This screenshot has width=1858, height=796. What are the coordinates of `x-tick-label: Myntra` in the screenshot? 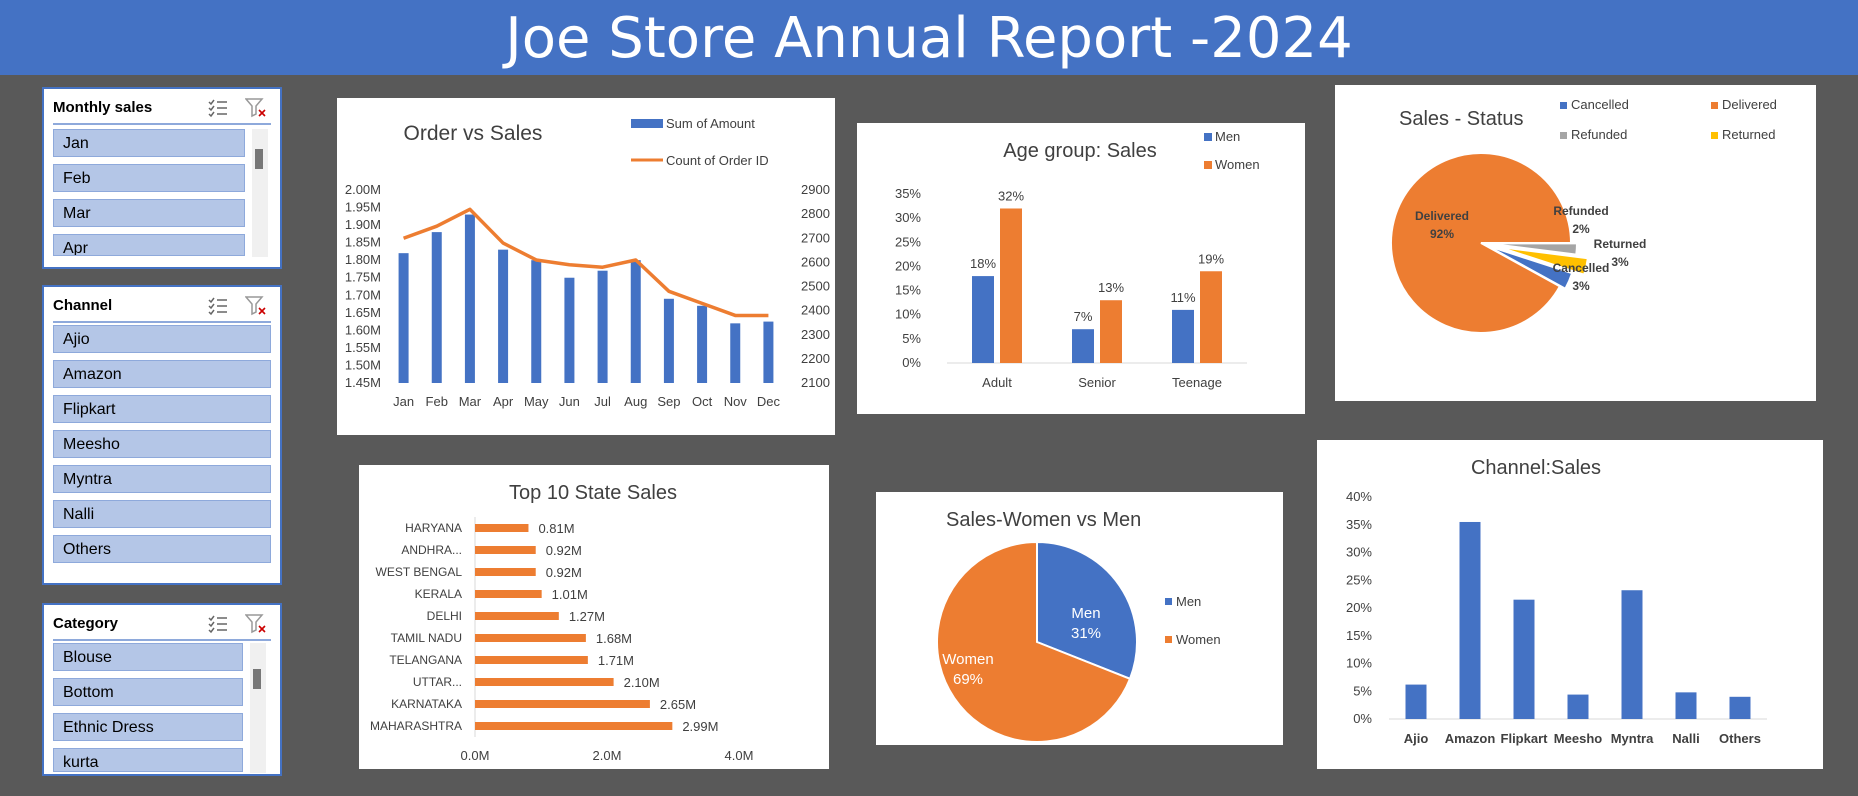 It's located at (1632, 738).